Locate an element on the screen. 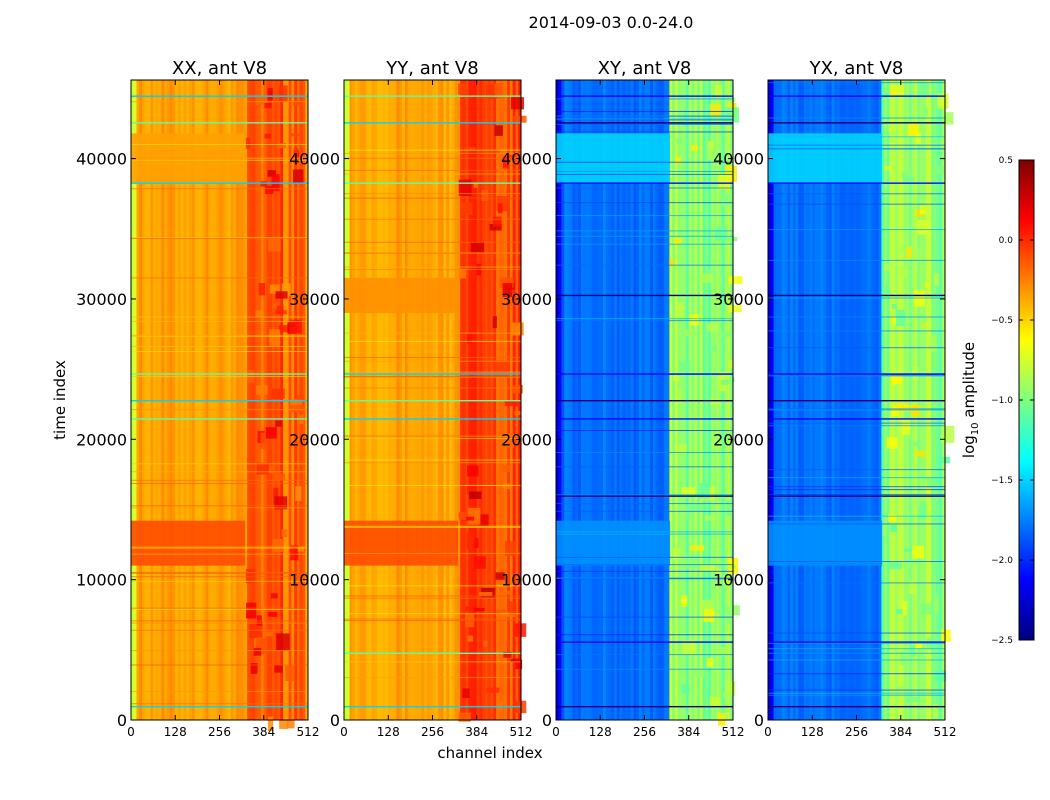 The height and width of the screenshot is (800, 1050). y-tick-label: 10000 is located at coordinates (526, 580).